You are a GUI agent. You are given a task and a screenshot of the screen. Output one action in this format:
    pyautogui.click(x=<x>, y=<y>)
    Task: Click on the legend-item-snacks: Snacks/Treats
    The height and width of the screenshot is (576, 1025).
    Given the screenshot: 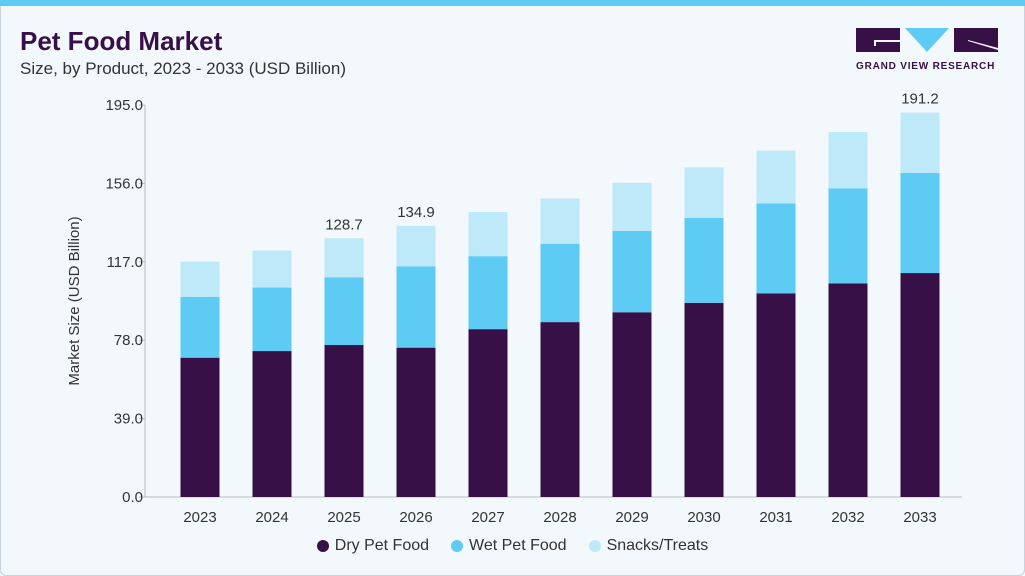 What is the action you would take?
    pyautogui.click(x=648, y=546)
    